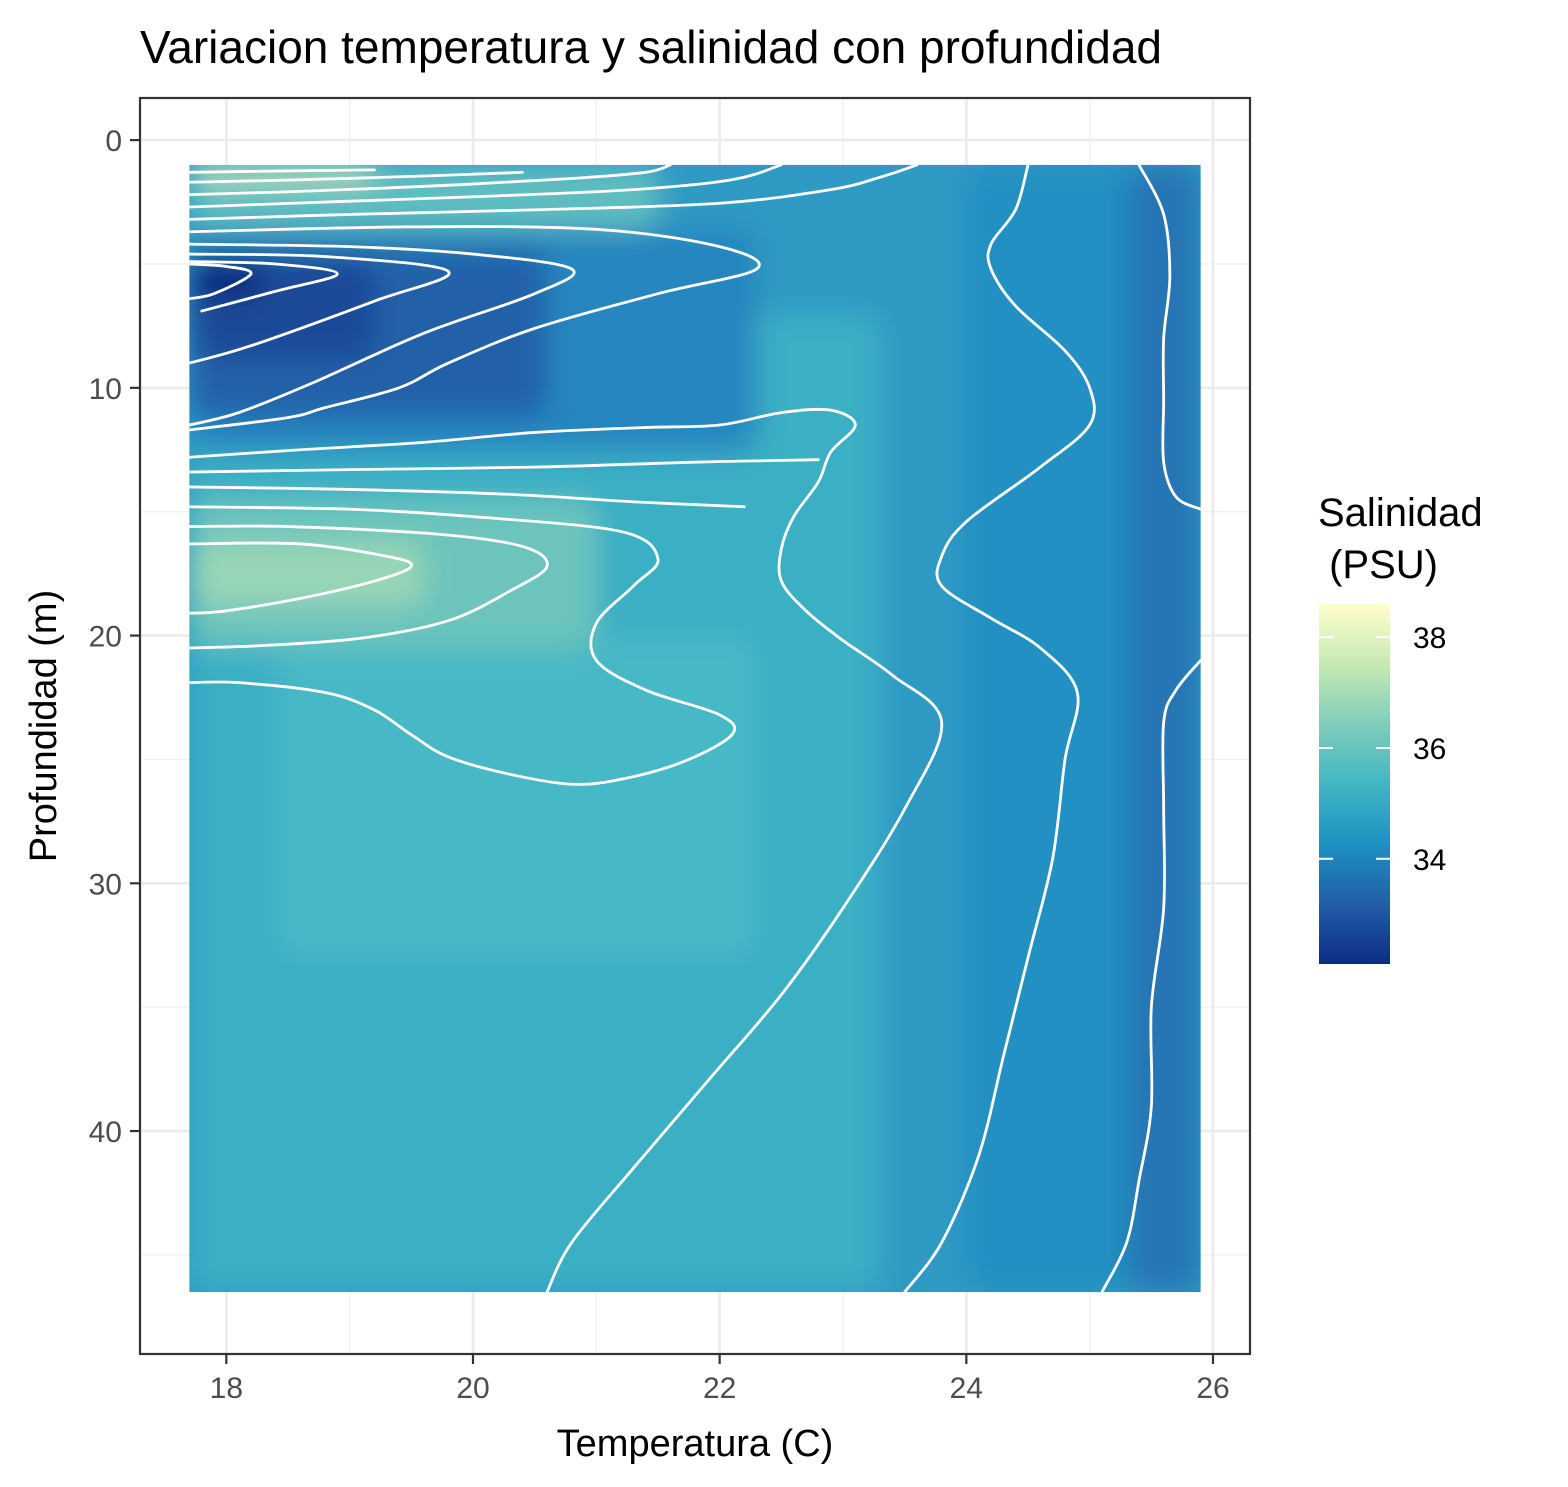 This screenshot has height=1487, width=1568. I want to click on x-tick-label: 24, so click(966, 1388).